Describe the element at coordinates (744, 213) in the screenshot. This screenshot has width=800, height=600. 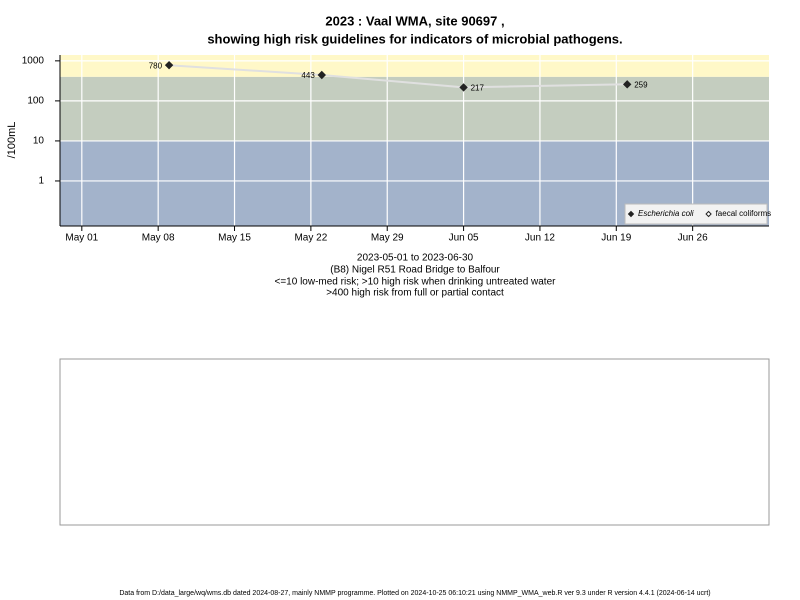
I see `legend-label: faecal coliforms` at that location.